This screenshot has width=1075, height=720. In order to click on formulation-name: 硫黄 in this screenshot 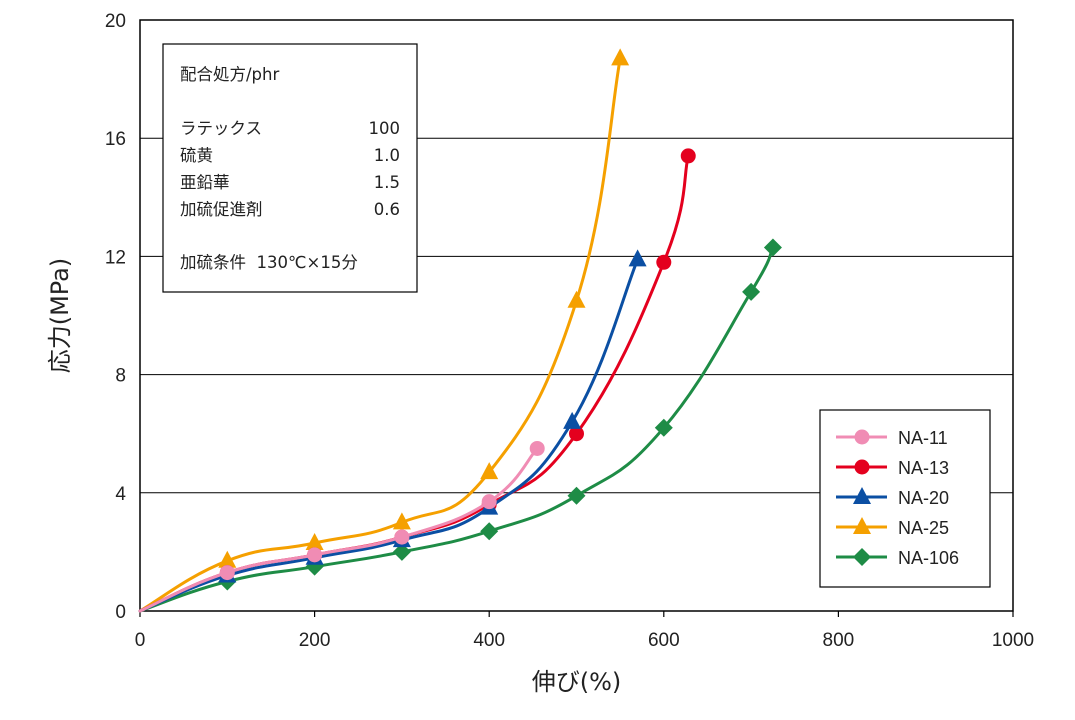, I will do `click(196, 155)`.